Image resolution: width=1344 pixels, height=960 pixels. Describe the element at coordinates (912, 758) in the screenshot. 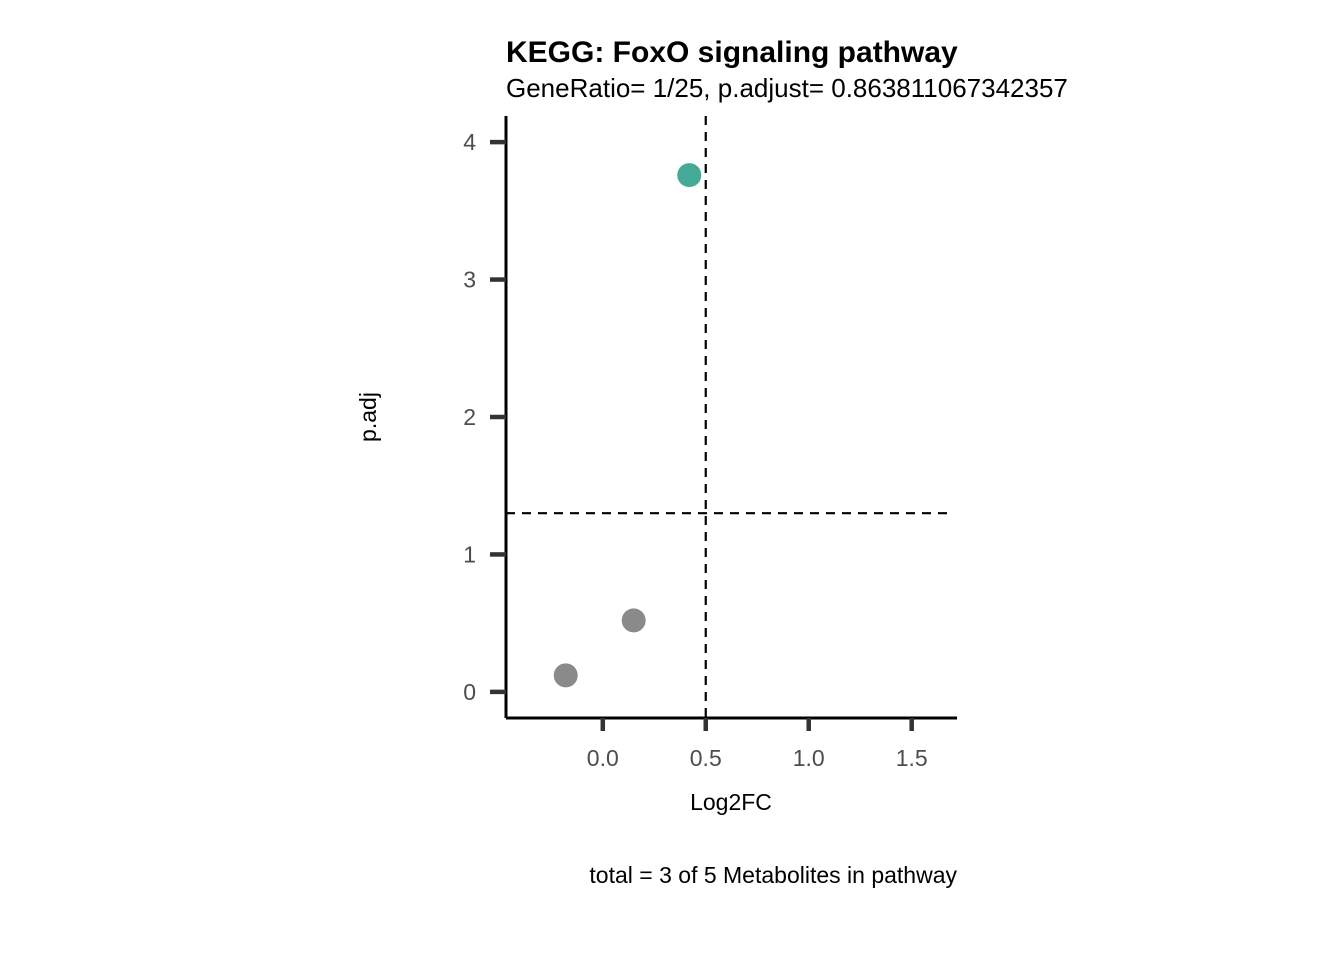

I see `x-tick-label: 1.5` at that location.